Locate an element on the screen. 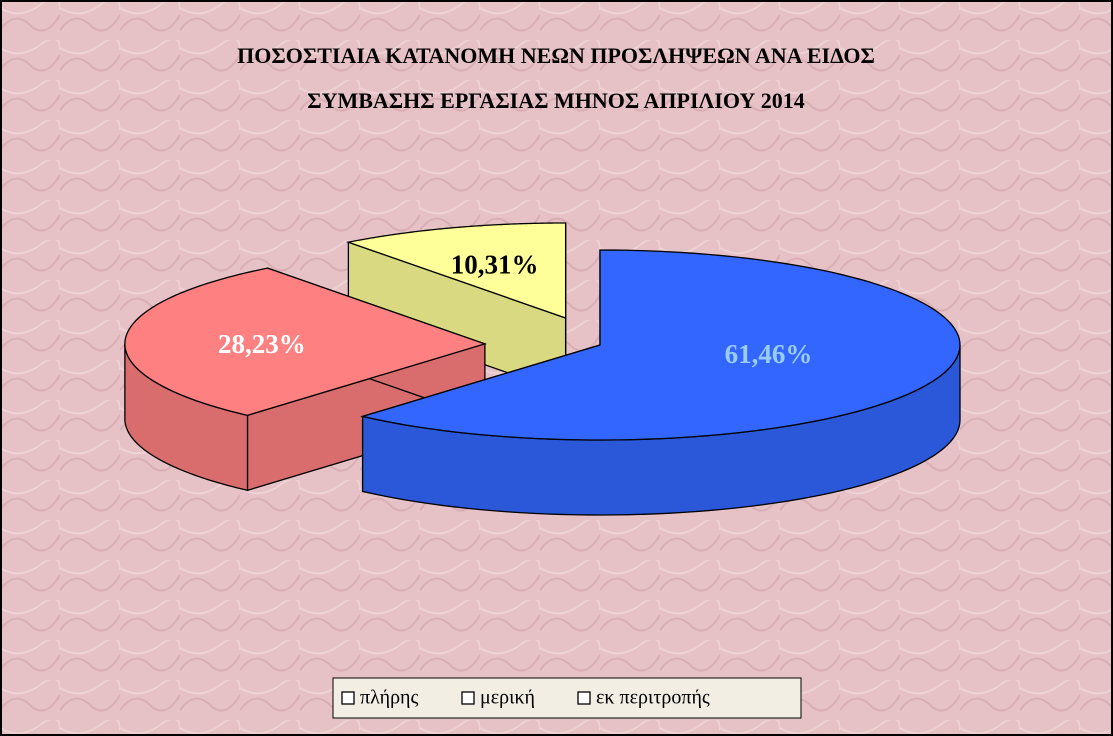 This screenshot has width=1113, height=736. legend-box is located at coordinates (567, 698).